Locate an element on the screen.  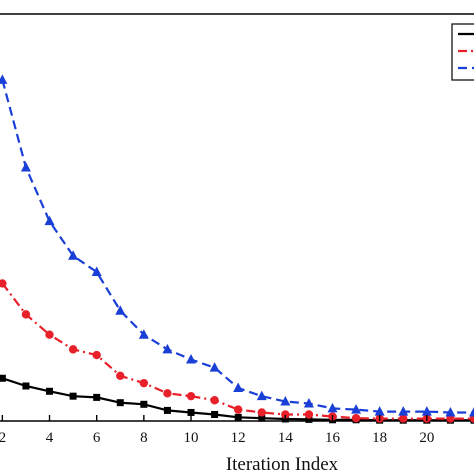
x-tick-label-6: 6 is located at coordinates (97, 438).